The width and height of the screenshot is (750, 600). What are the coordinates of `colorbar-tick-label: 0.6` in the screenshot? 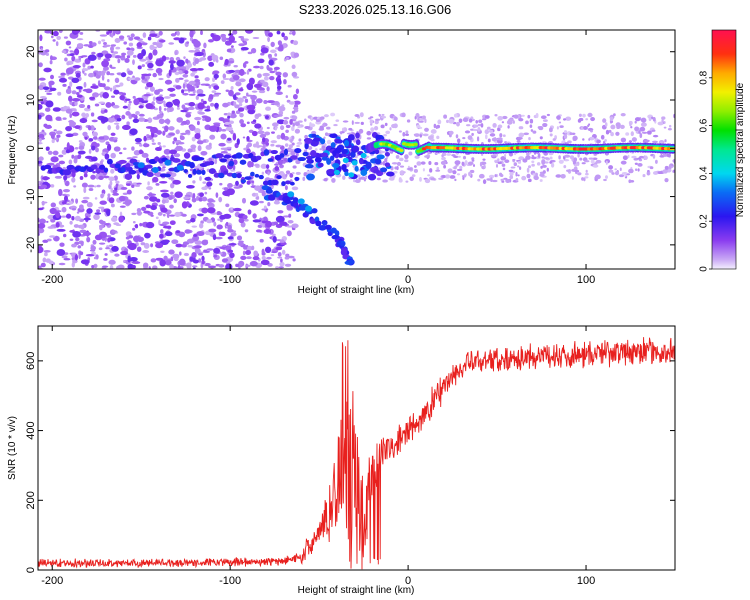 It's located at (704, 125).